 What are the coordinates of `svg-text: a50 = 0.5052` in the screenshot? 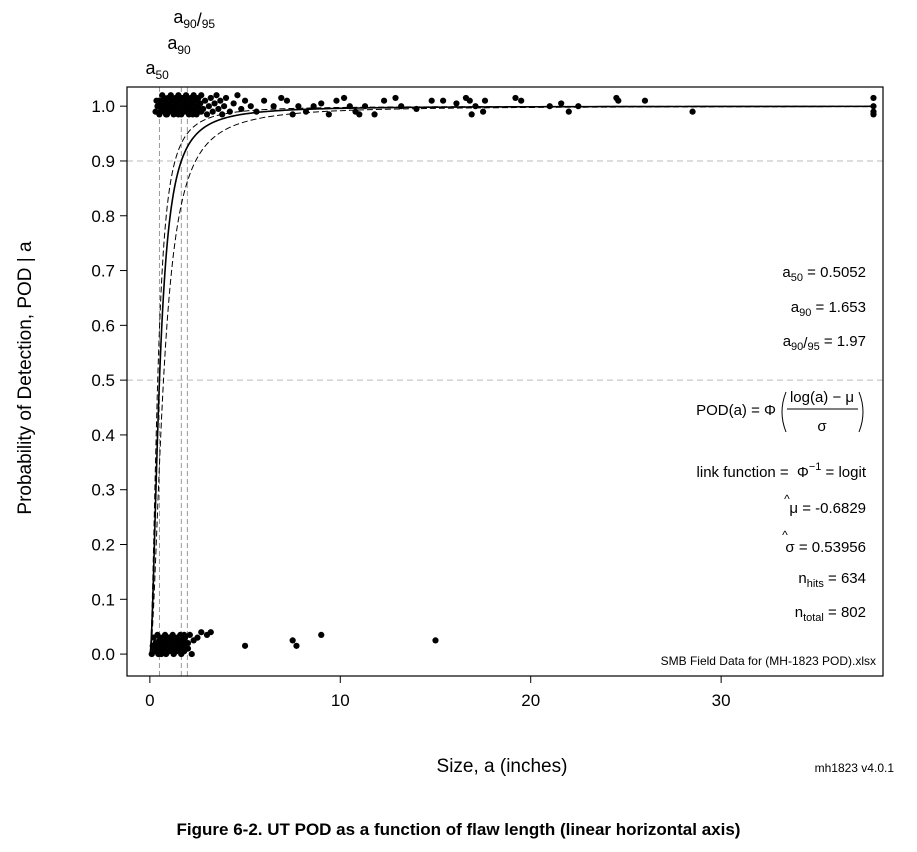 It's located at (824, 274).